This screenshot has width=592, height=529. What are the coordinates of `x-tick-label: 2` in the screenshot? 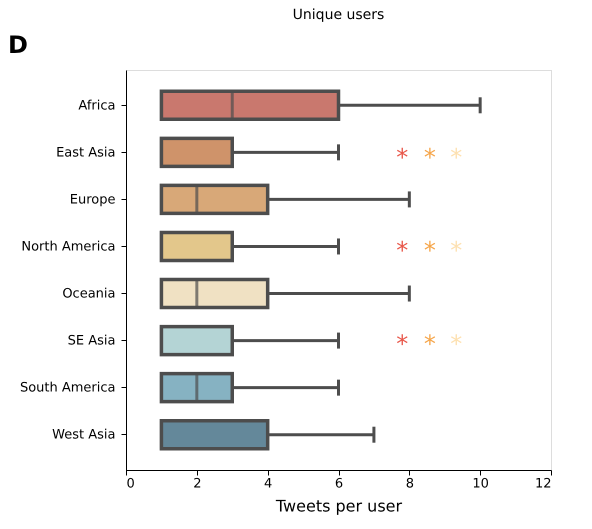 It's located at (197, 484).